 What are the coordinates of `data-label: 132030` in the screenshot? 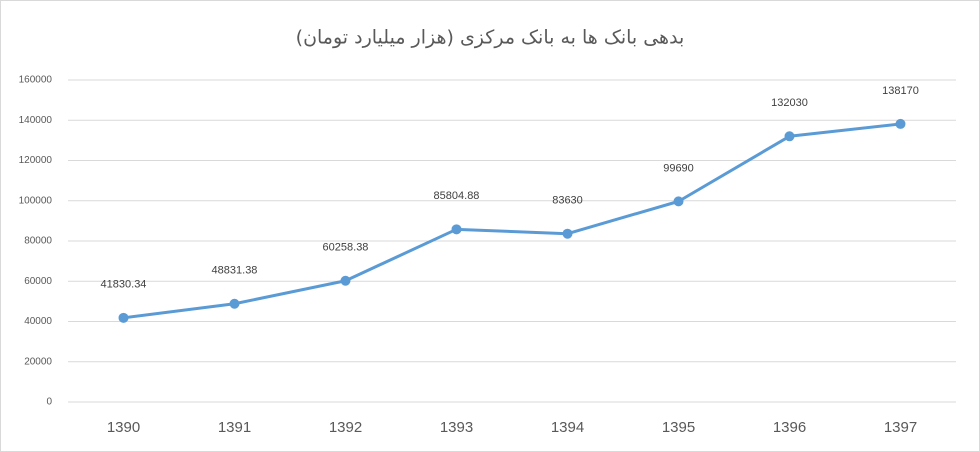 It's located at (789, 103).